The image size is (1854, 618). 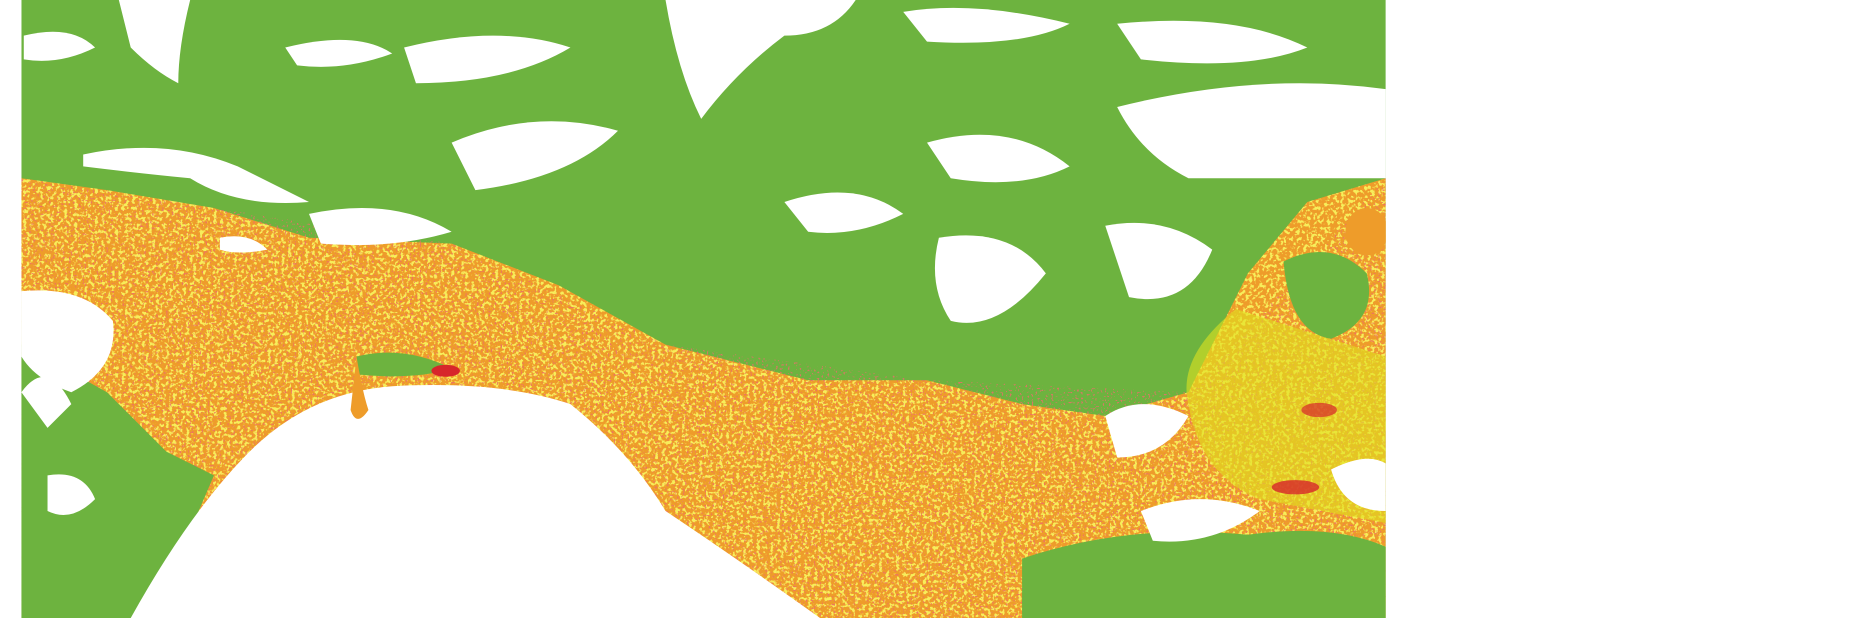 I want to click on sea, so click(x=475, y=501).